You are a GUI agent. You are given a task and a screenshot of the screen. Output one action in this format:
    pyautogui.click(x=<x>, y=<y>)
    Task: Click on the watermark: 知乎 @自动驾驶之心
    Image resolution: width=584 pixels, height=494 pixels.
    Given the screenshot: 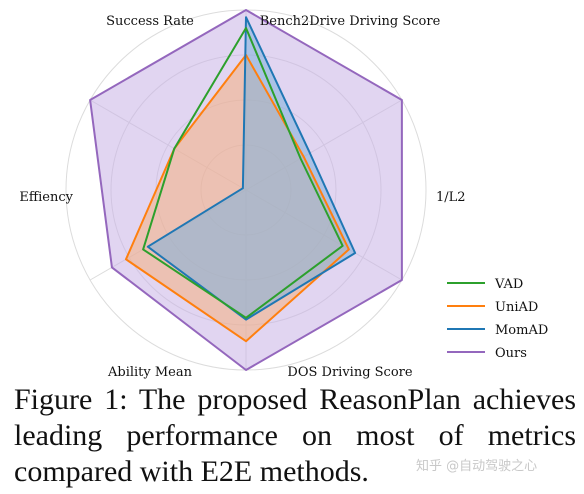 What is the action you would take?
    pyautogui.click(x=477, y=466)
    